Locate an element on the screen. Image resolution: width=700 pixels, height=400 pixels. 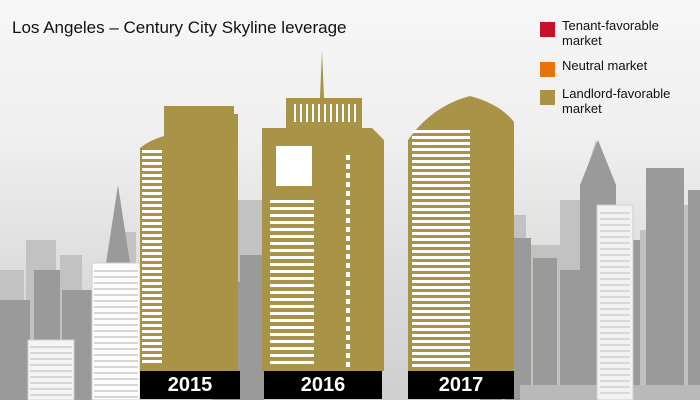
legend-label-landlord: Landlord-favorable market is located at coordinates (616, 101).